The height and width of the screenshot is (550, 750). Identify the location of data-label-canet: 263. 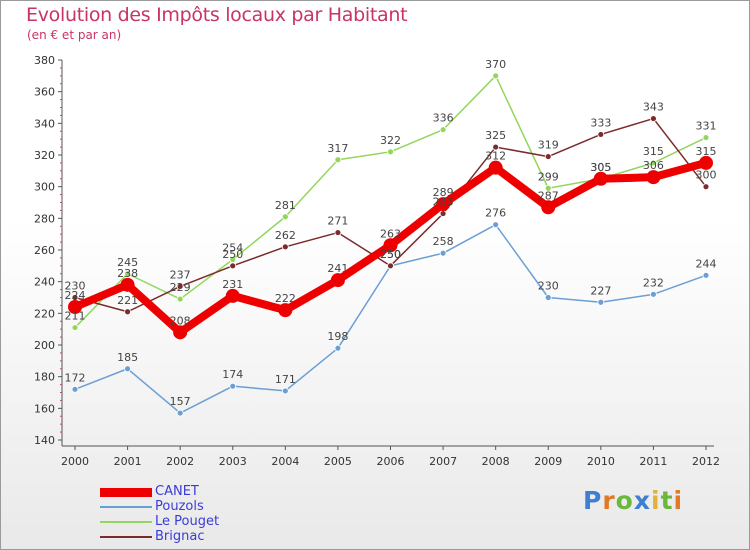
(390, 233).